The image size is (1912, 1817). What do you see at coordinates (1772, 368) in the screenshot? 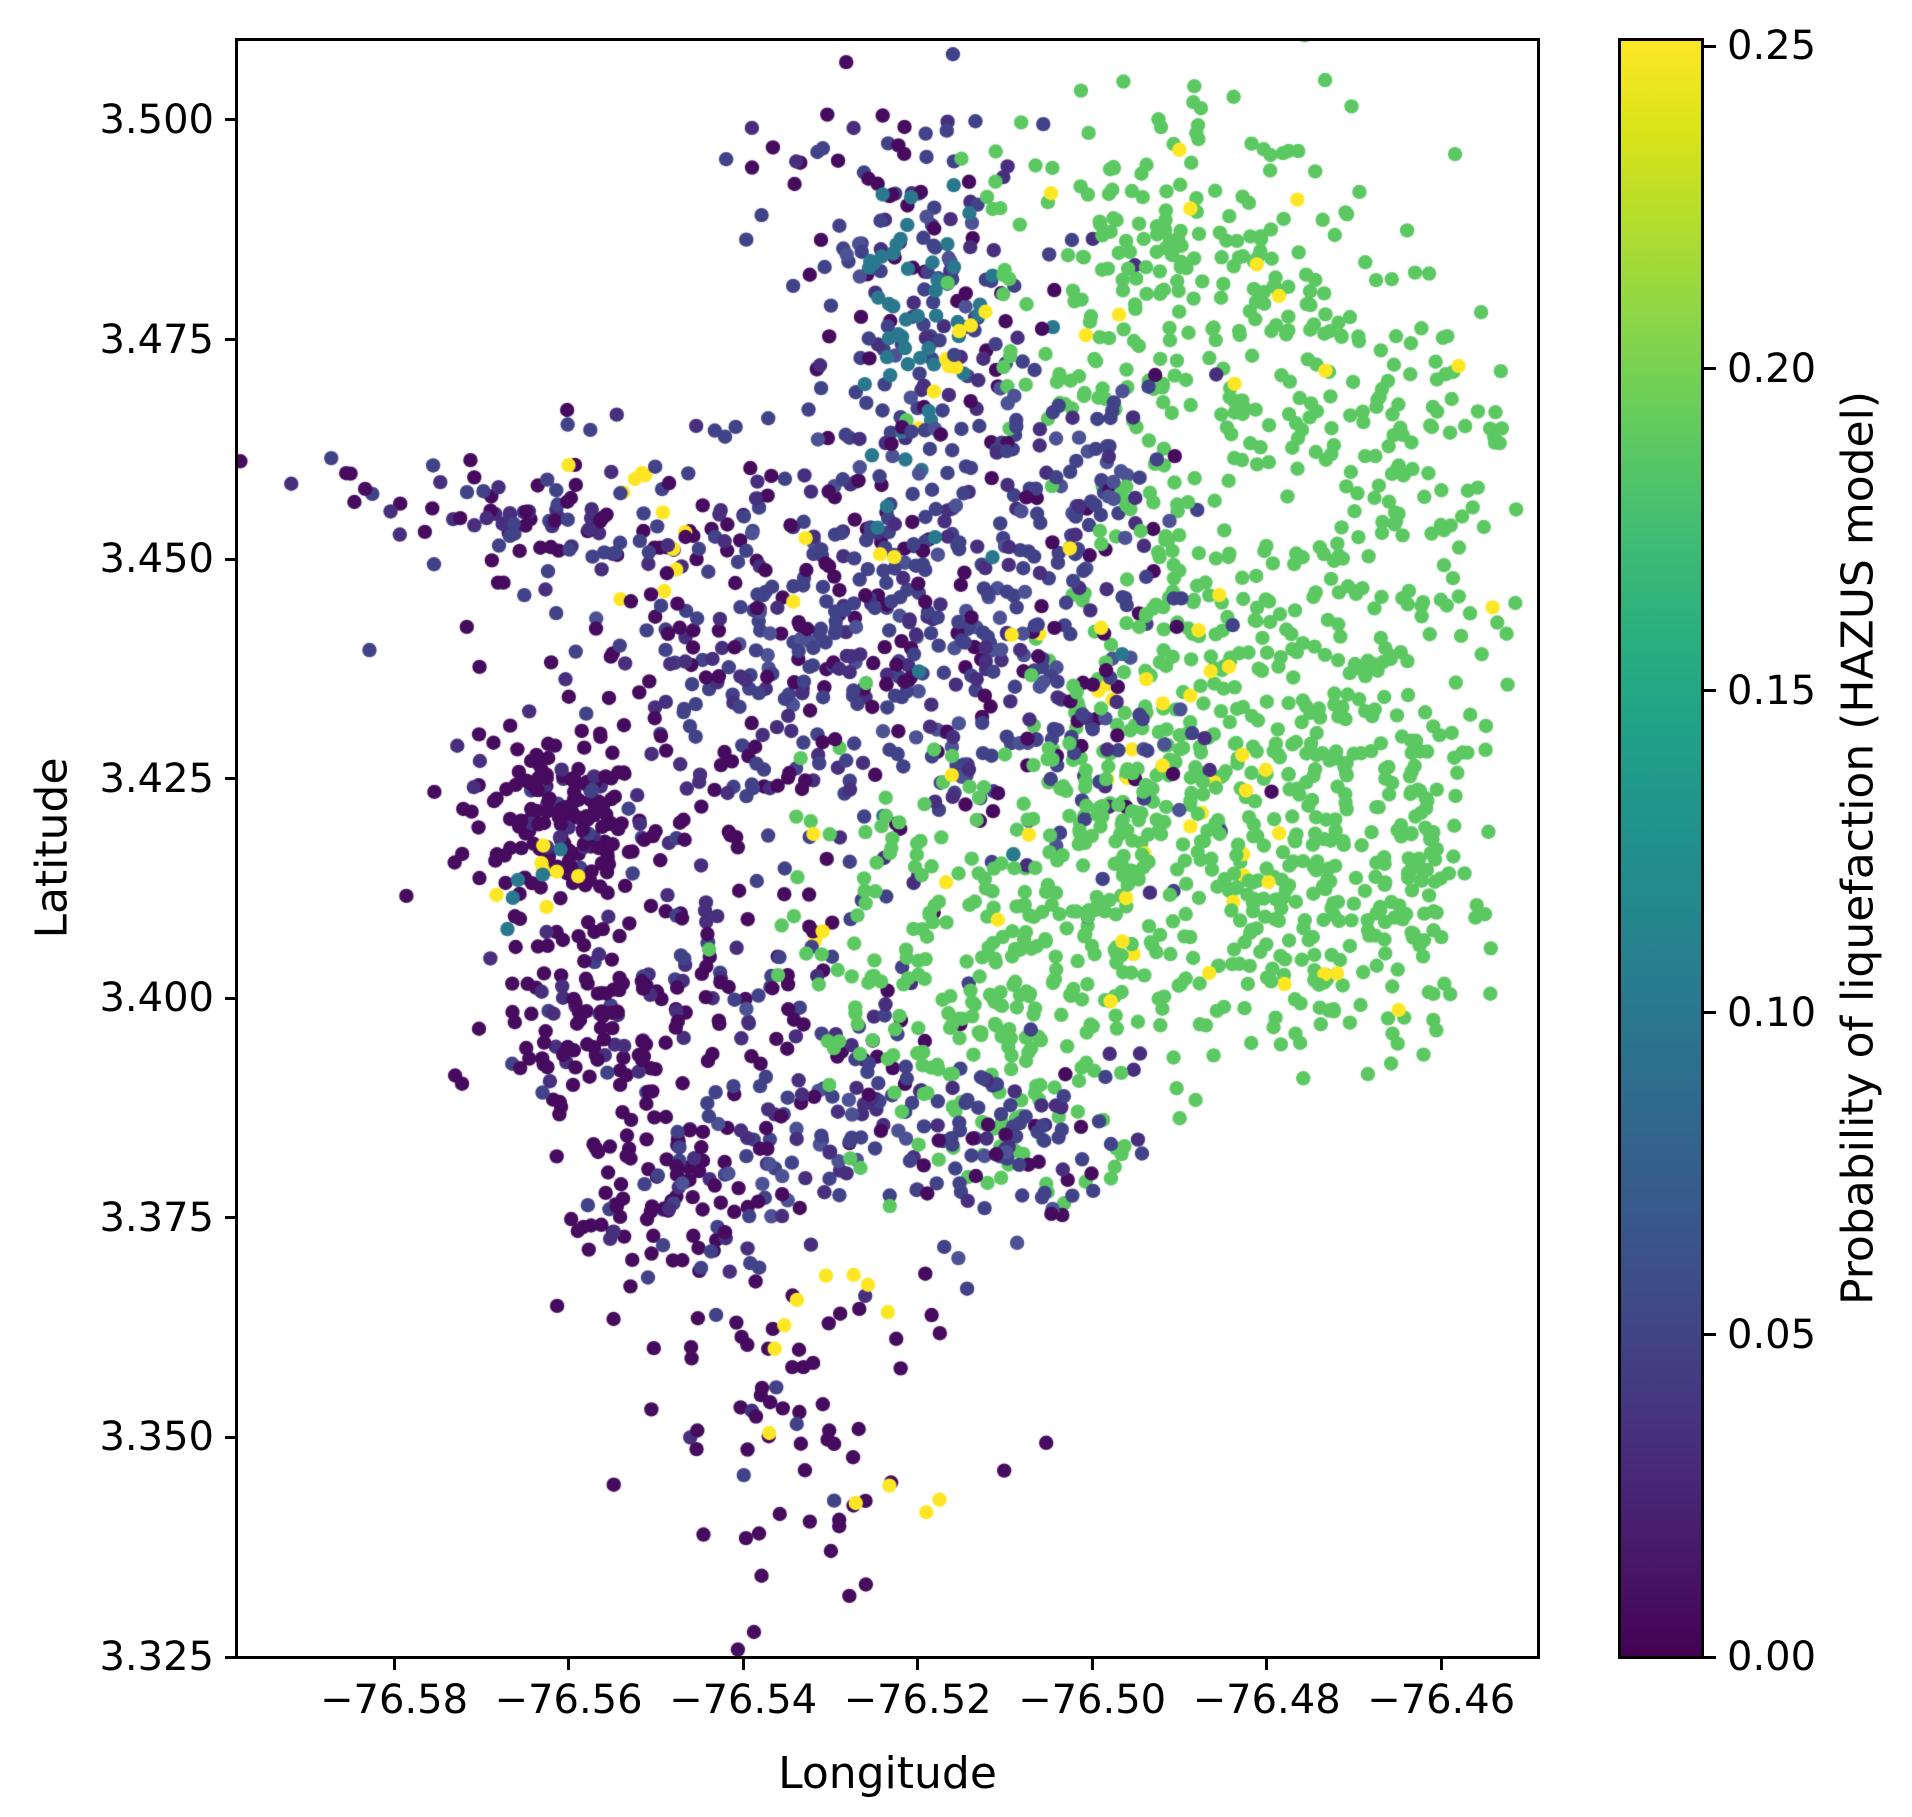
I see `colorbar-tick-label: 0.20` at bounding box center [1772, 368].